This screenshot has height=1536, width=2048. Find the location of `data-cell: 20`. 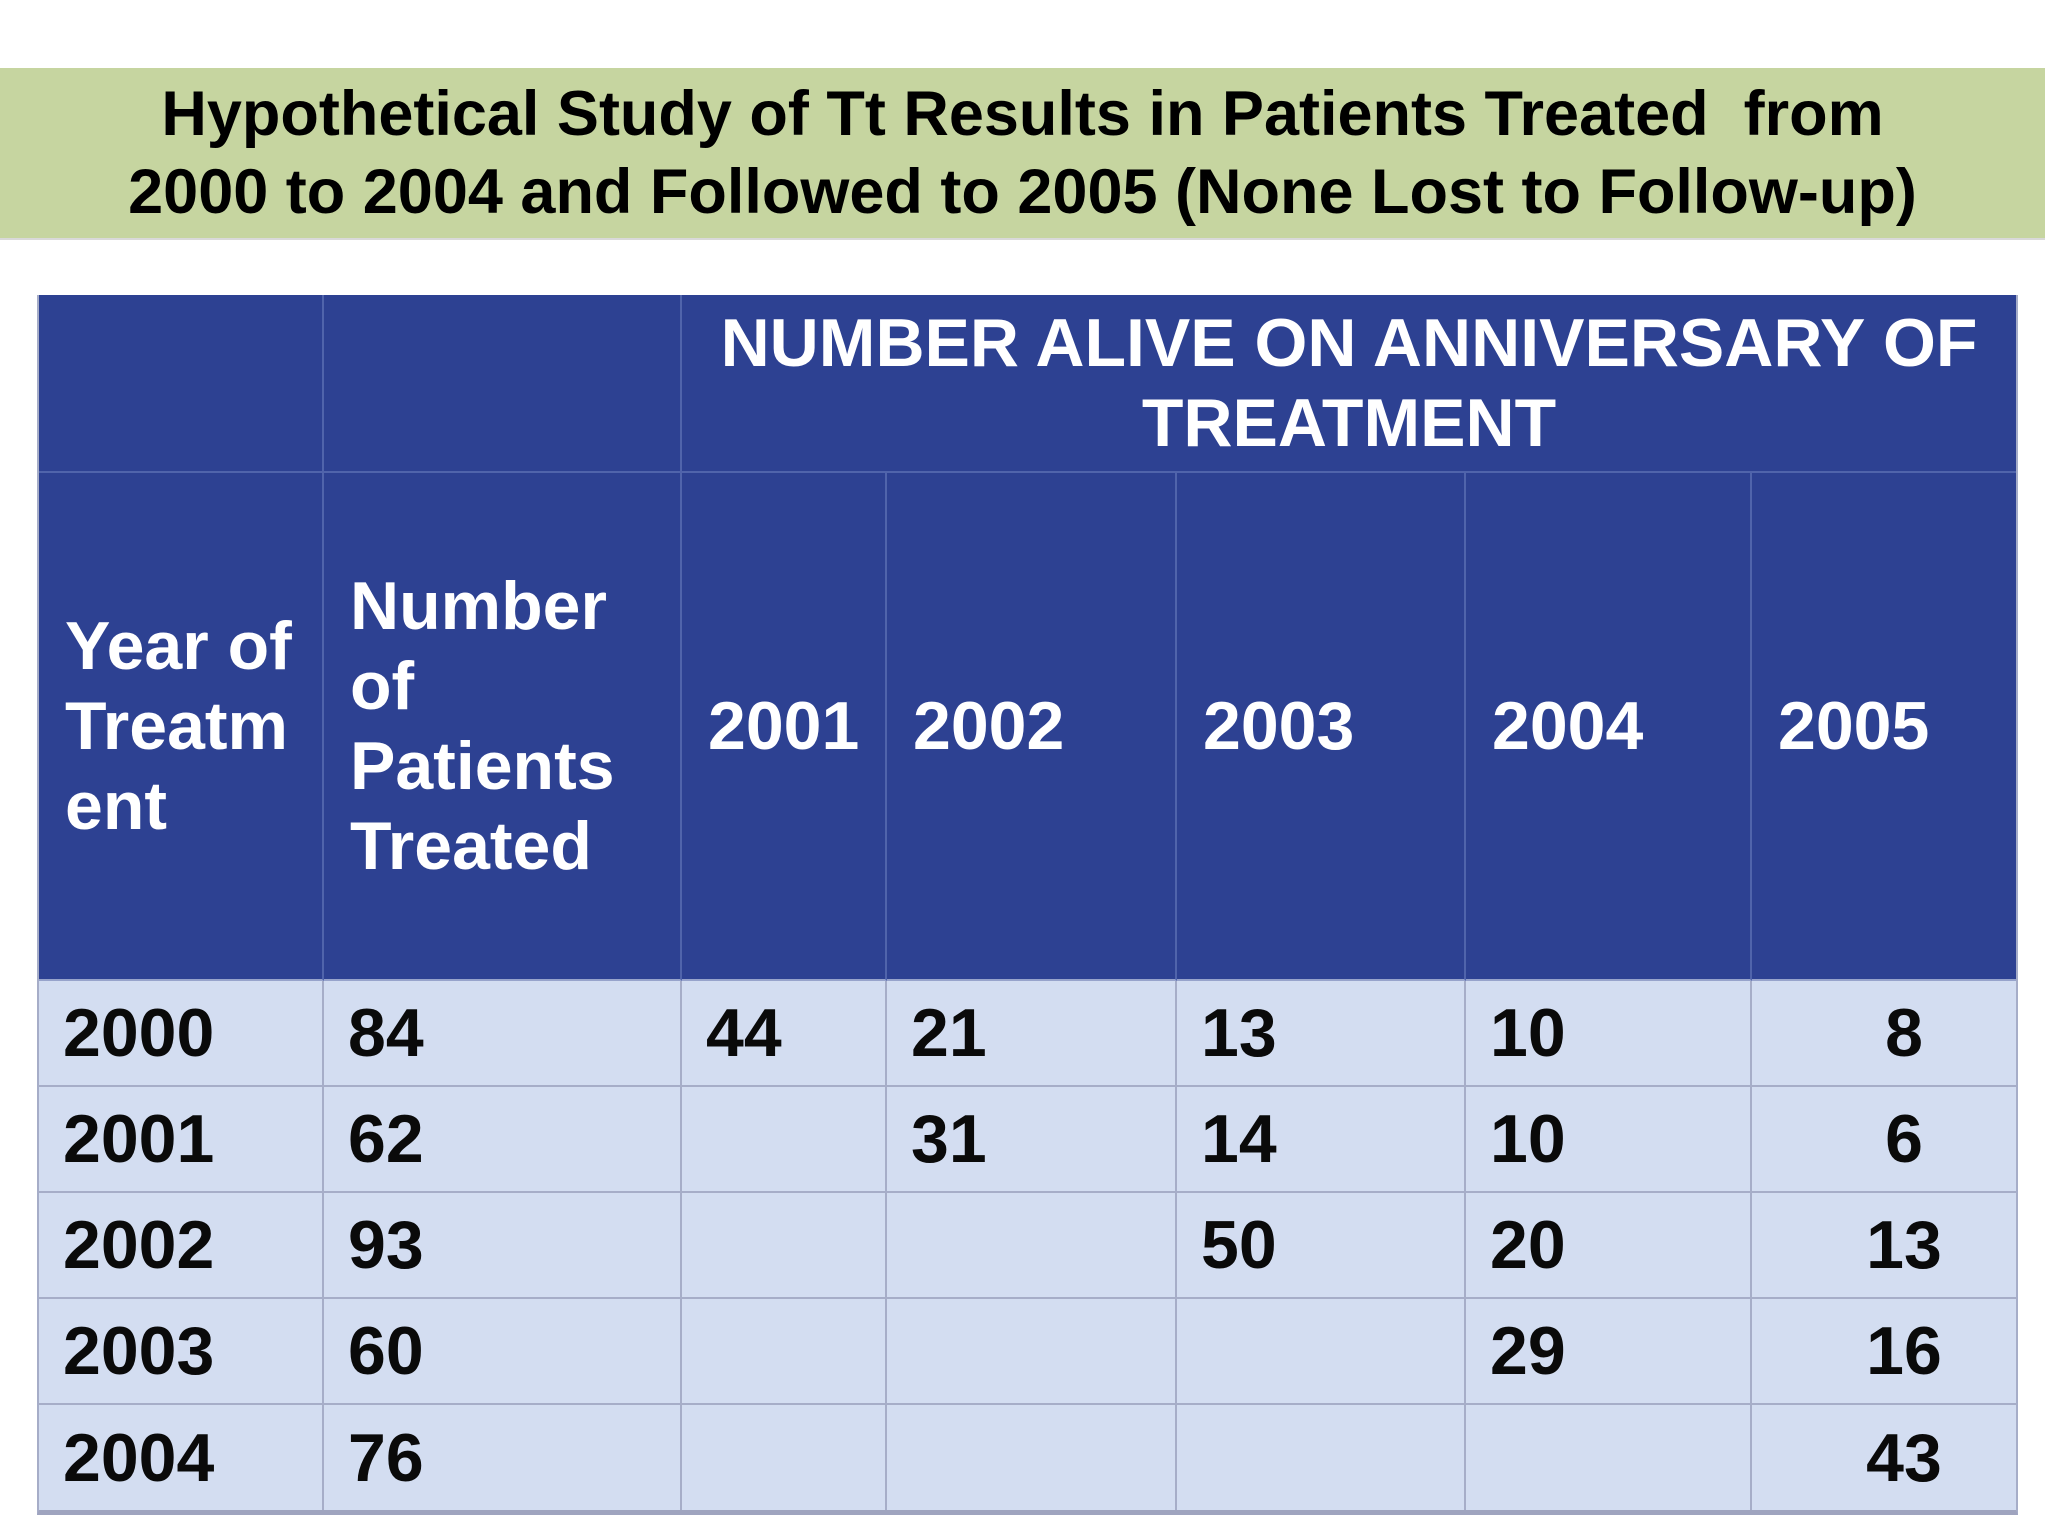

data-cell: 20 is located at coordinates (1609, 1246).